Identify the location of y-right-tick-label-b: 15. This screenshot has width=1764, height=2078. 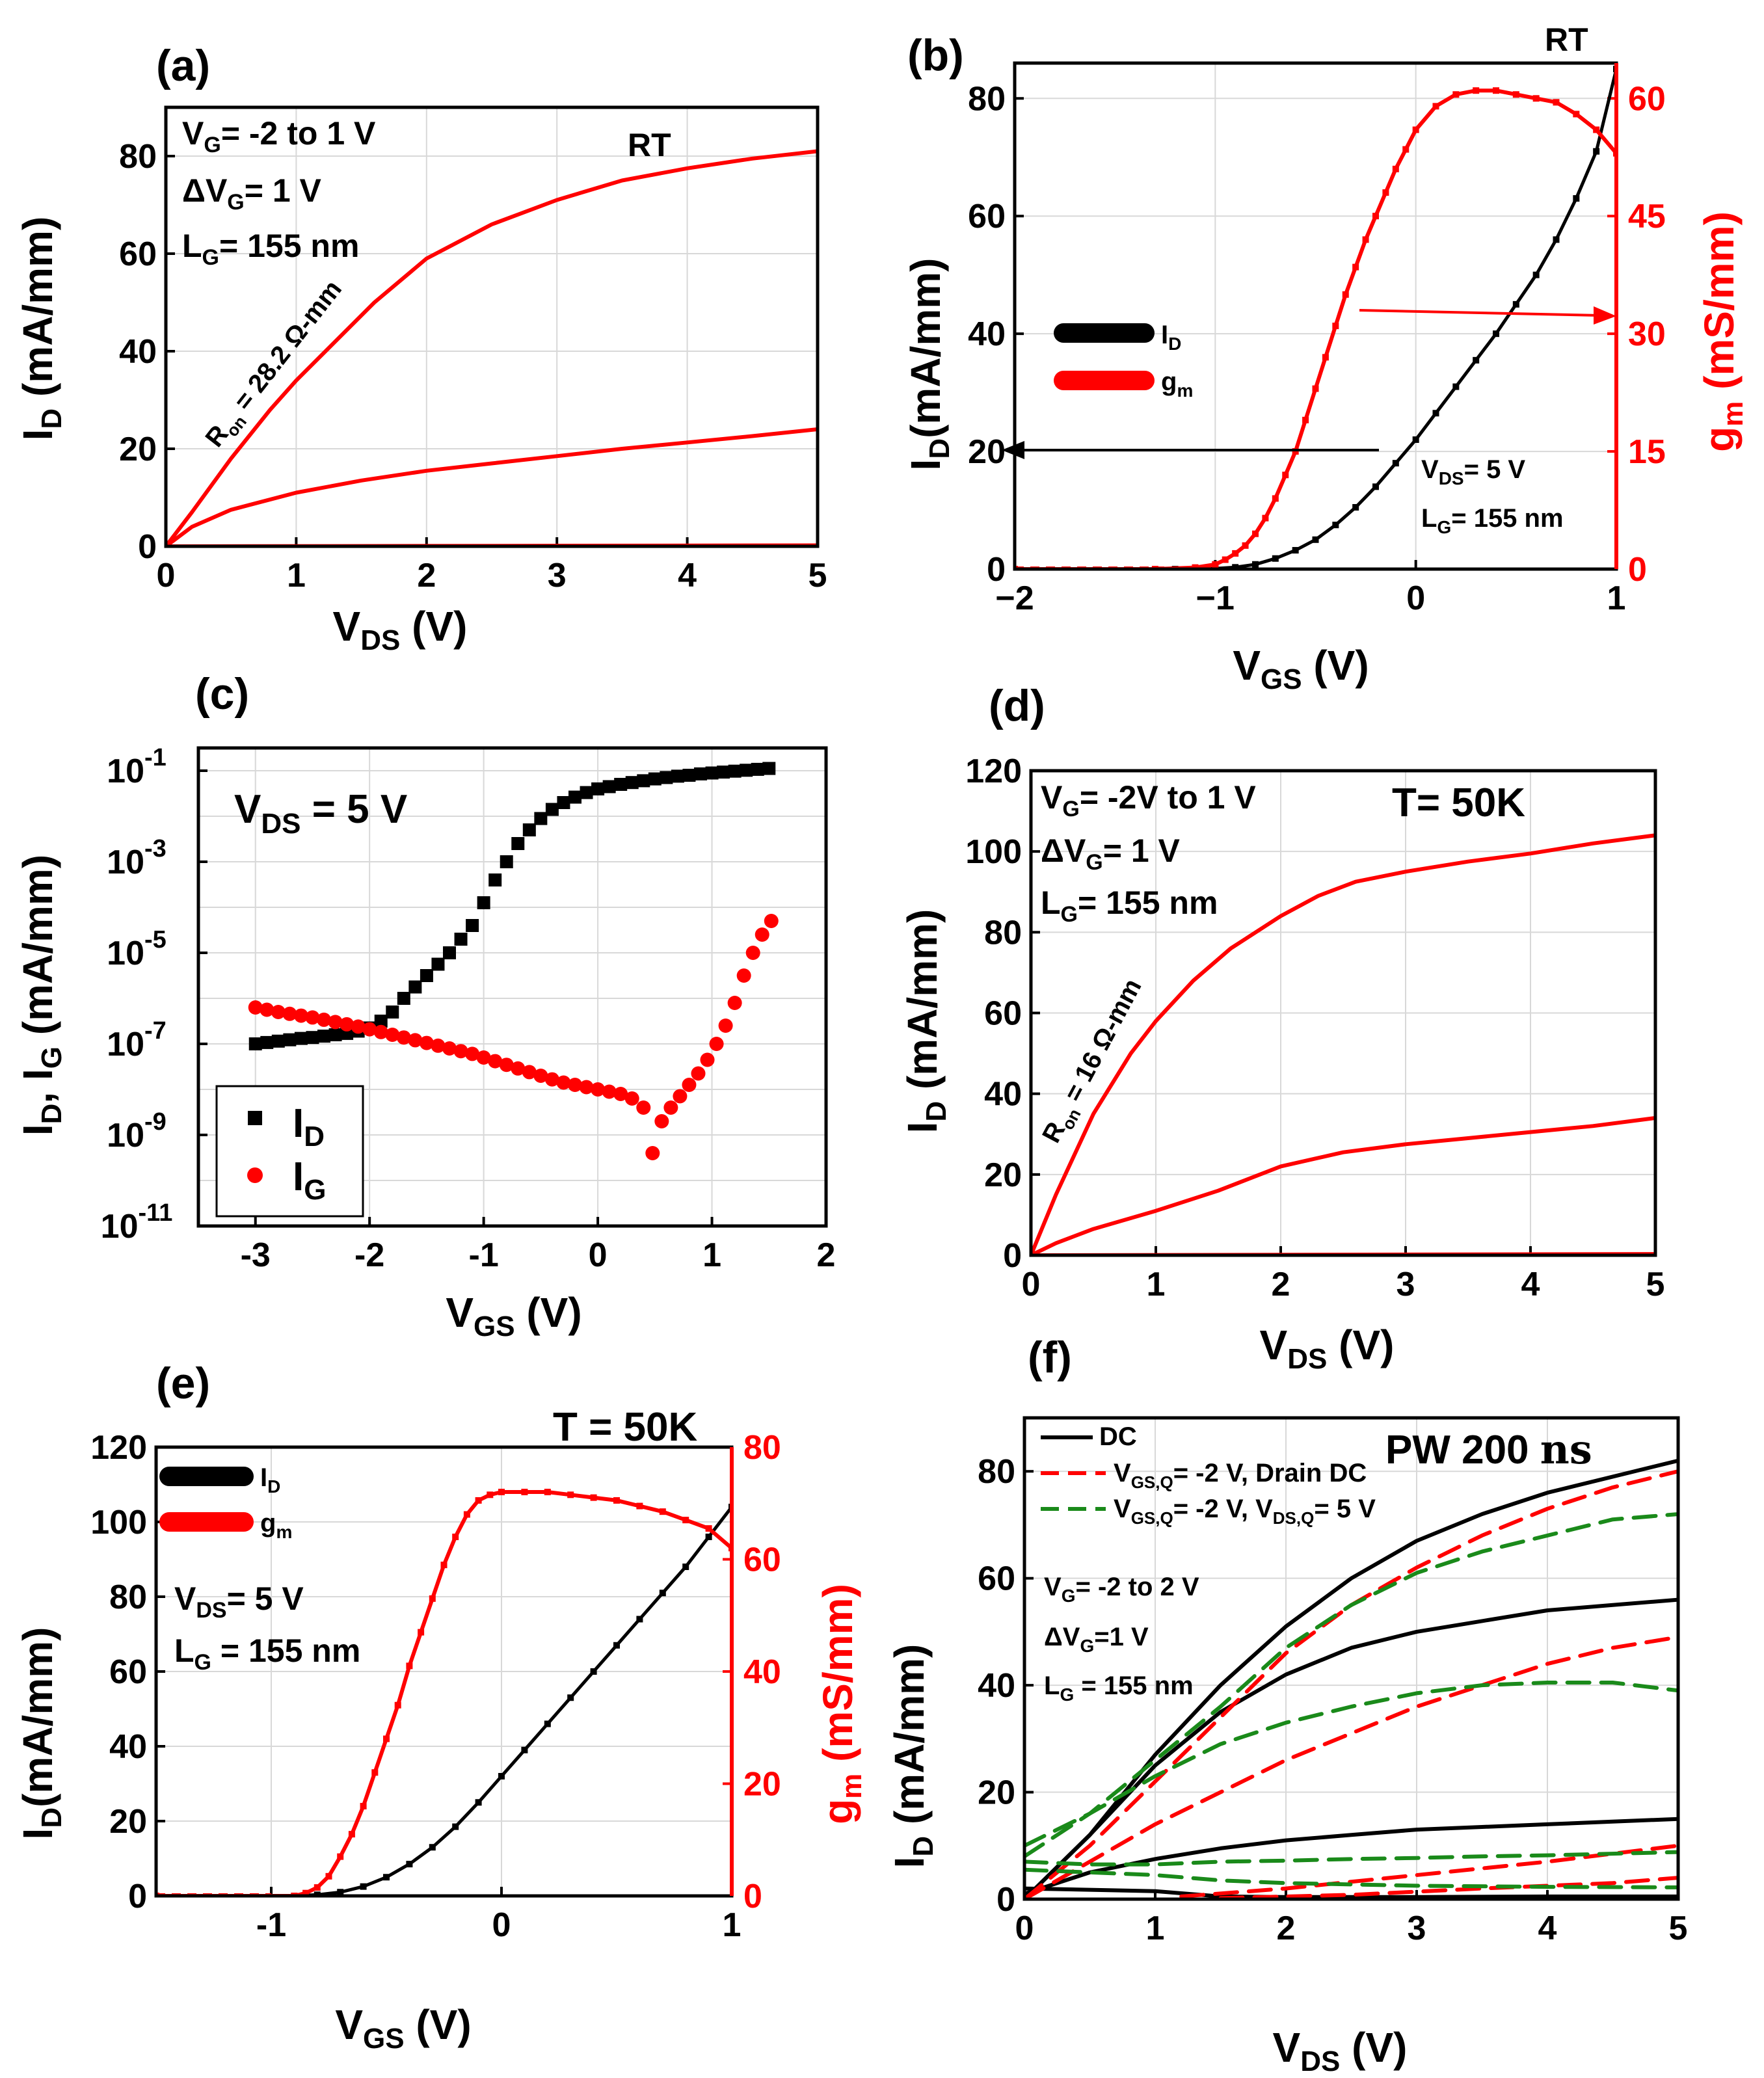
(1647, 452).